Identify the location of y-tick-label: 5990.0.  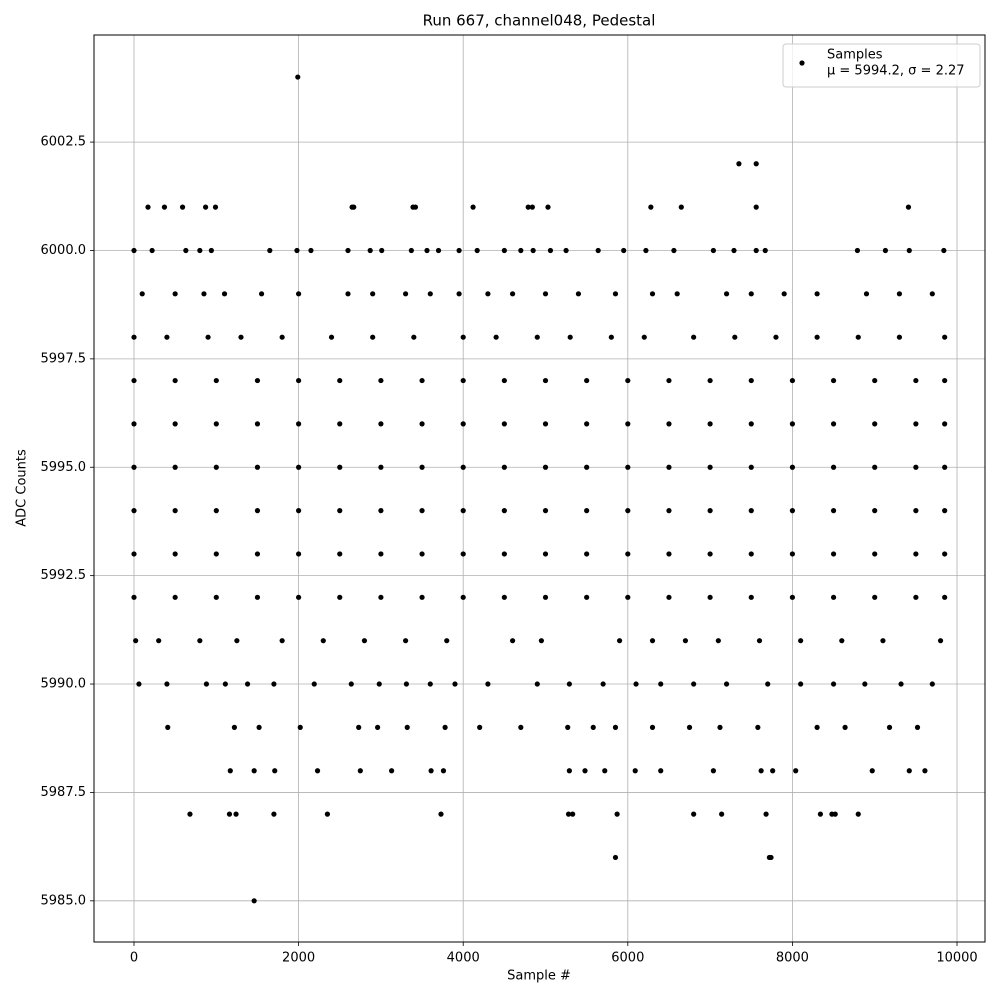
(64, 684).